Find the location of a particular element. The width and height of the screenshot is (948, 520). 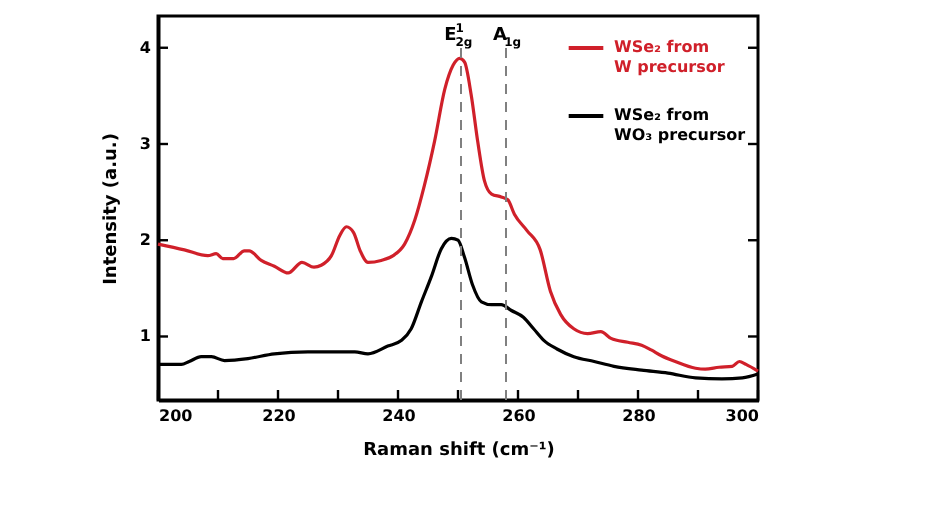

legend-label: WSe₂ from W precursor is located at coordinates (669, 57).